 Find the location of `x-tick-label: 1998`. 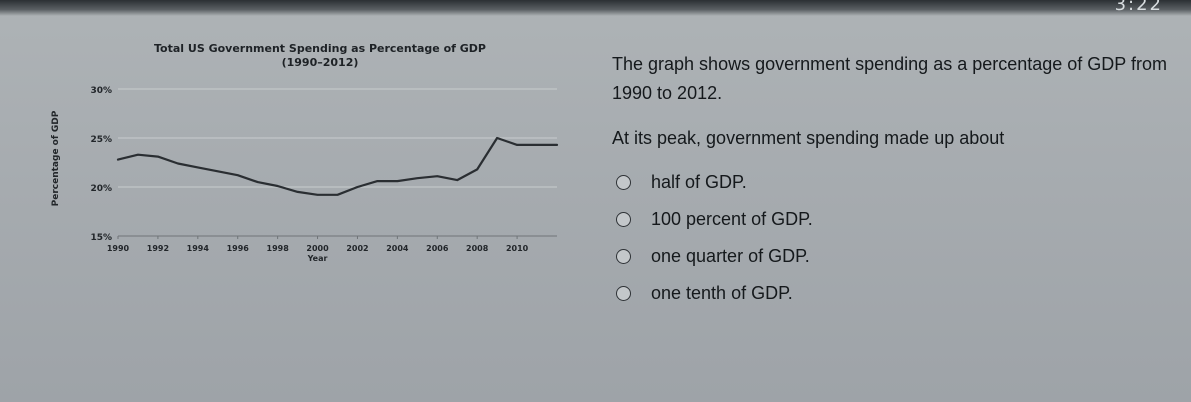

x-tick-label: 1998 is located at coordinates (278, 248).